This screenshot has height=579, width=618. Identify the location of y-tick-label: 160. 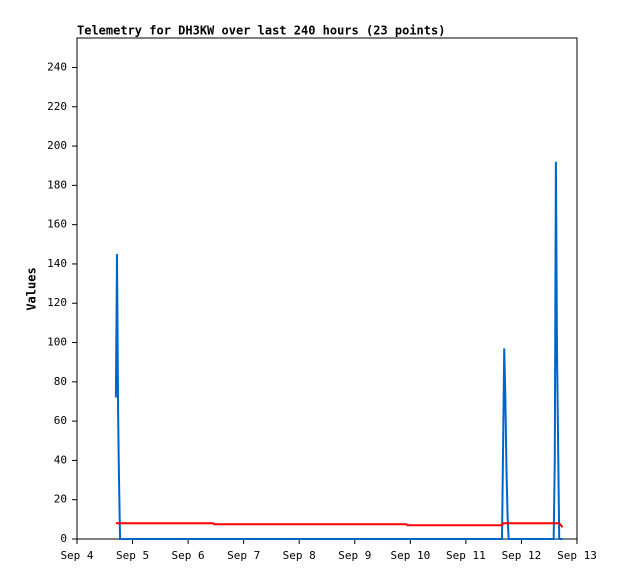
(57, 224).